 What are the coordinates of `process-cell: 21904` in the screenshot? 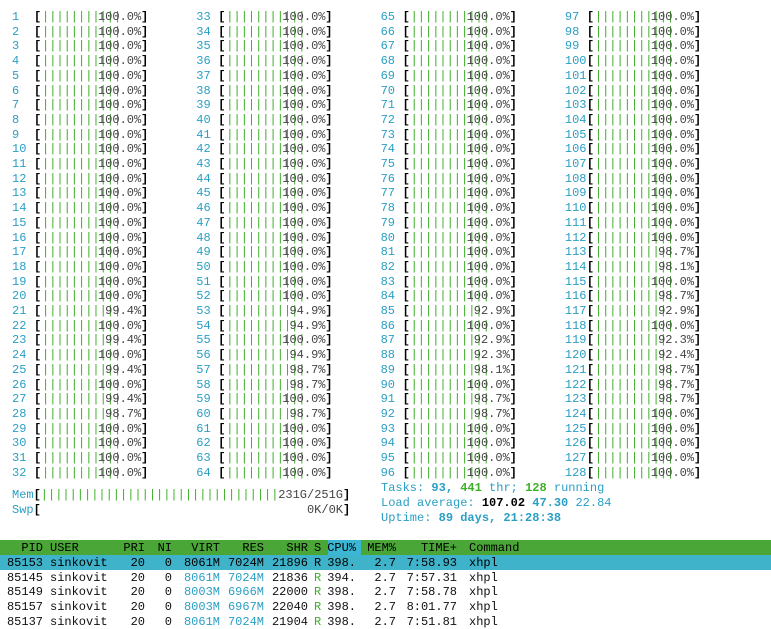 It's located at (289, 621).